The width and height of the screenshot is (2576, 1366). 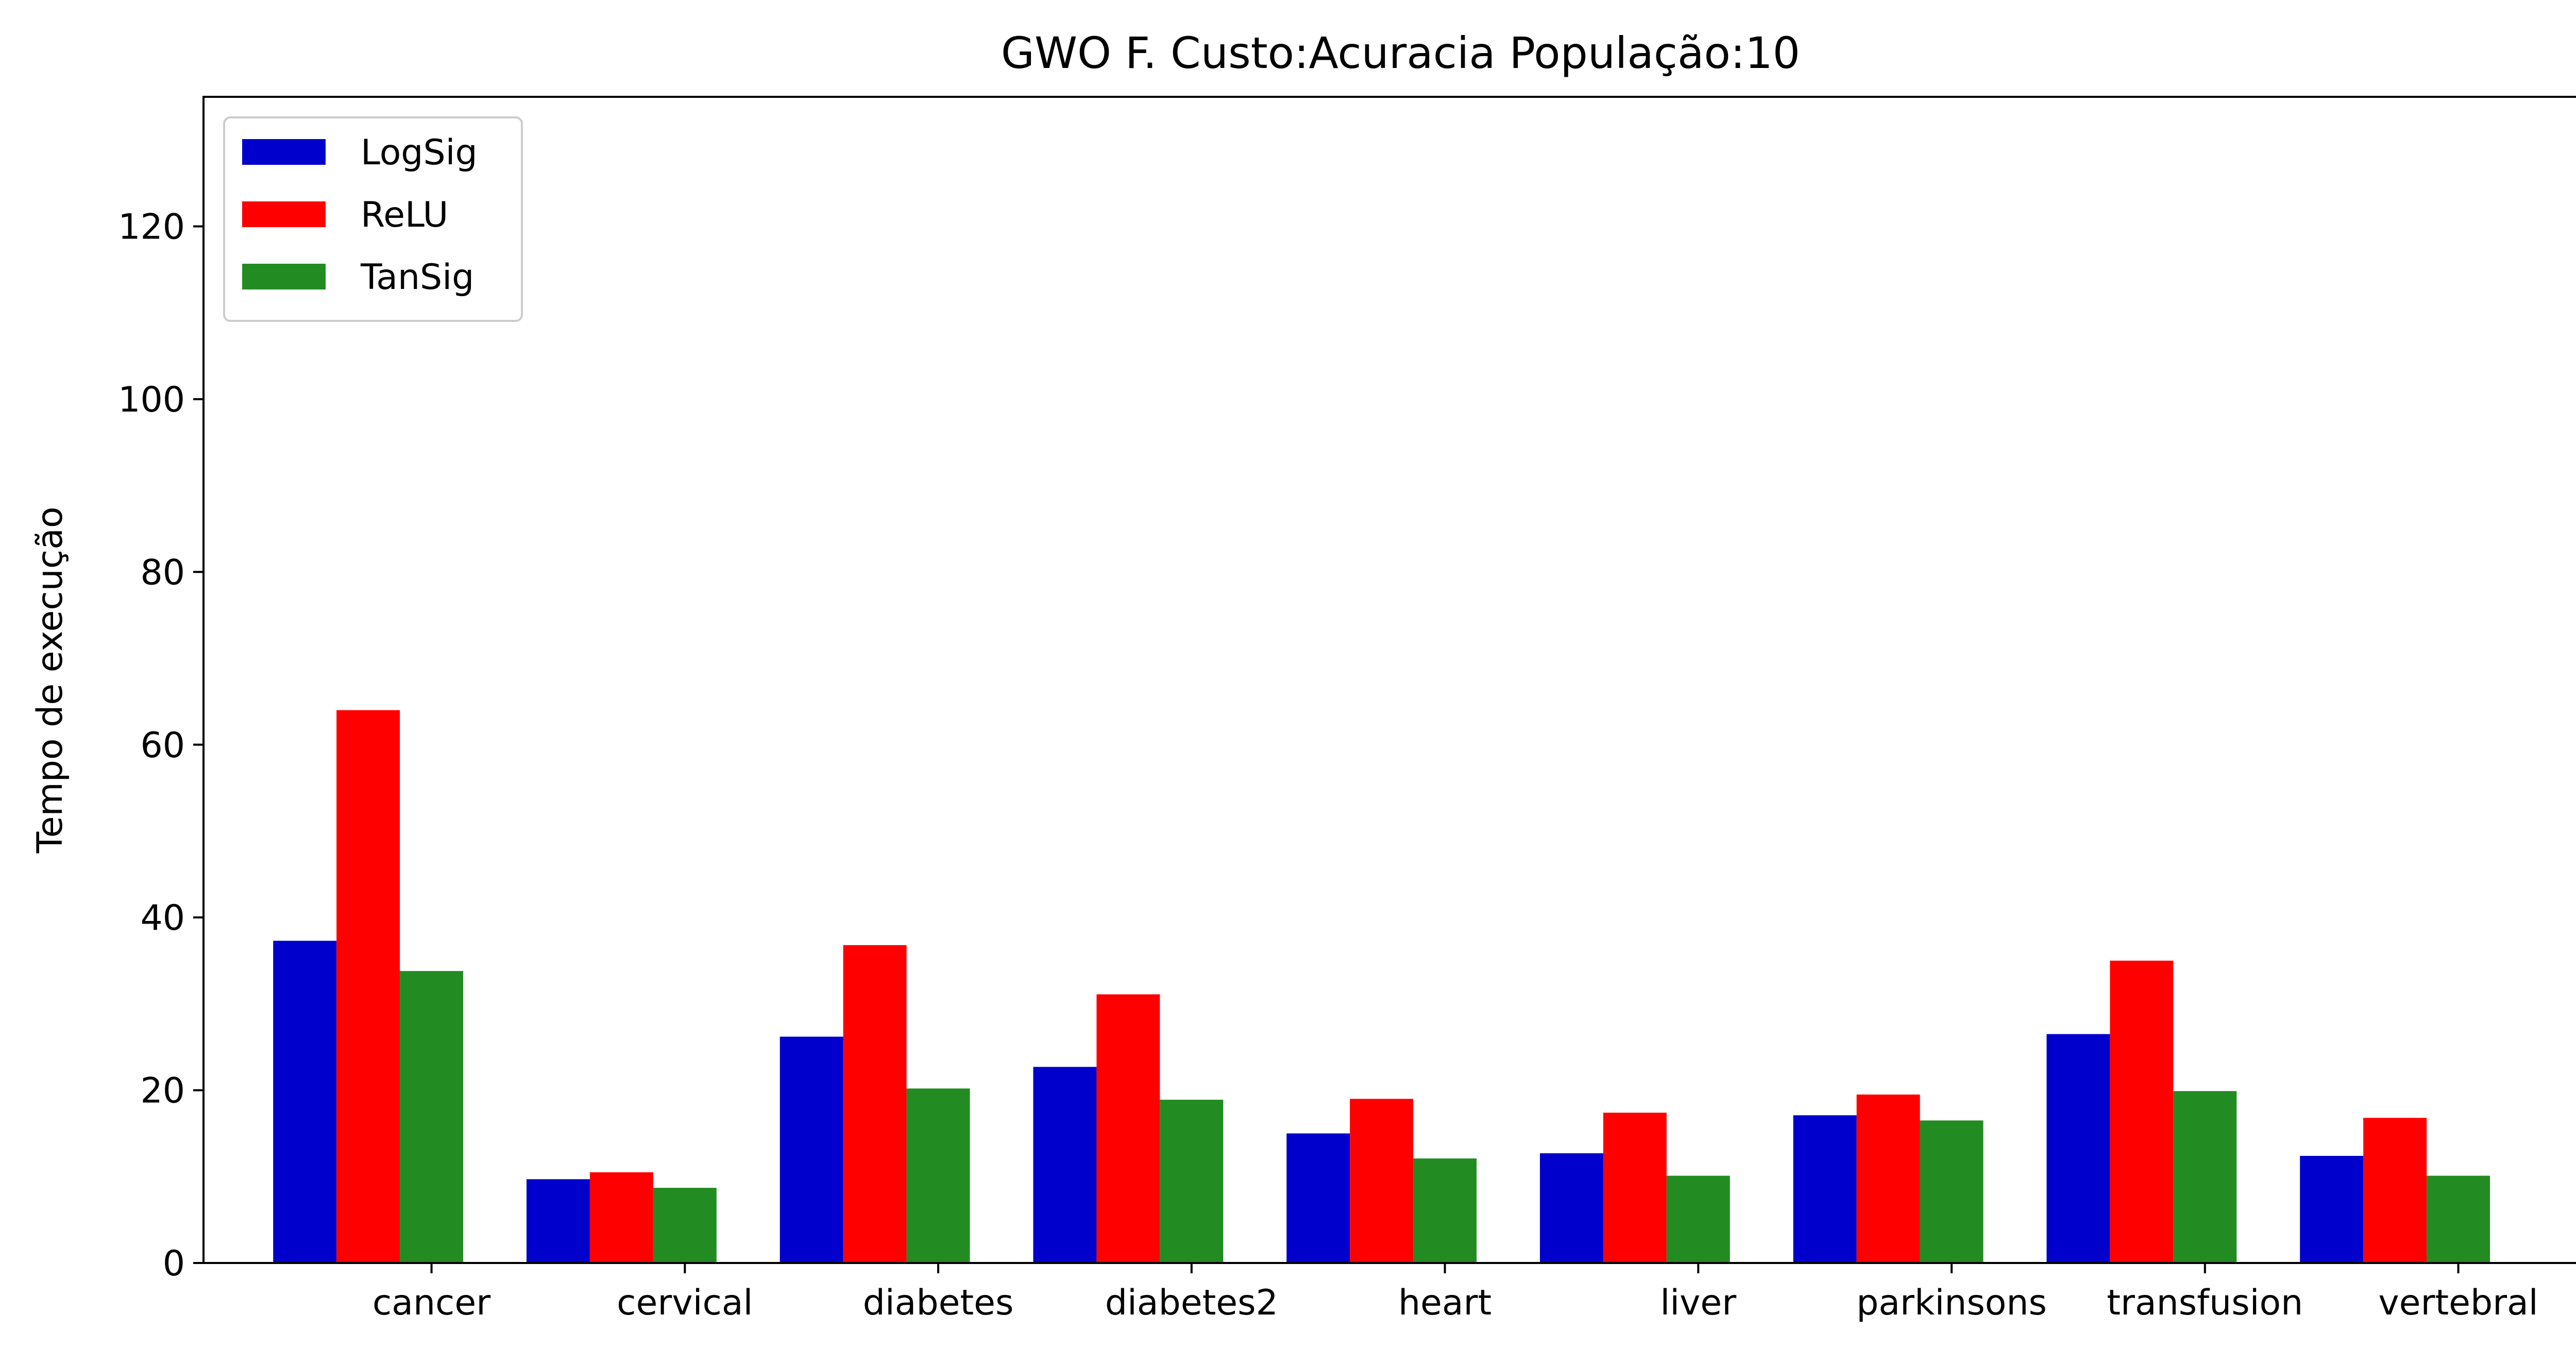 What do you see at coordinates (51, 680) in the screenshot?
I see `y-axis-label: Tempo de execução` at bounding box center [51, 680].